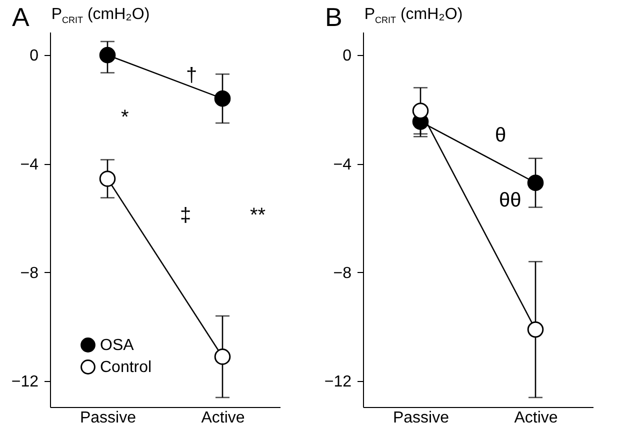 Image resolution: width=630 pixels, height=448 pixels. Describe the element at coordinates (510, 200) in the screenshot. I see `annotation: θθ` at that location.